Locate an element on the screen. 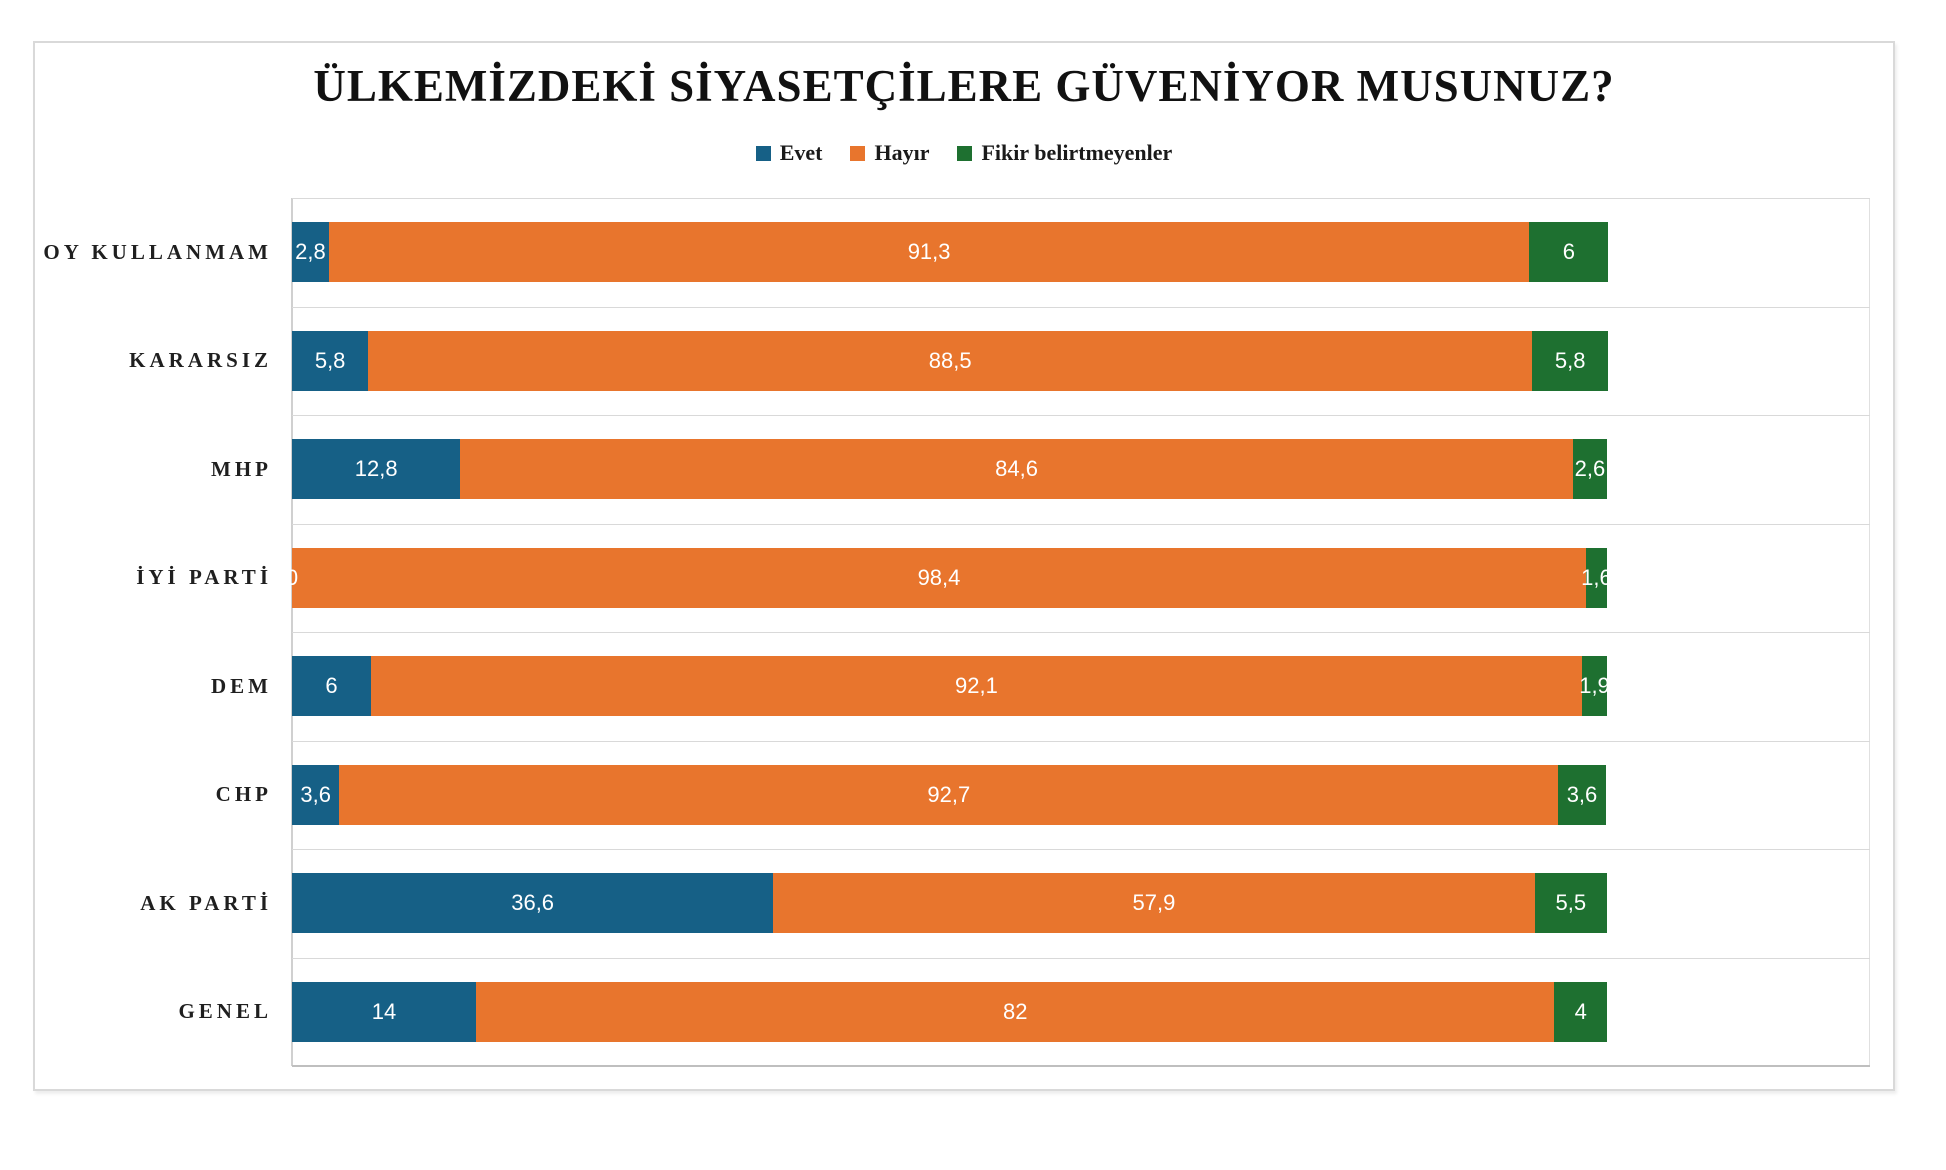 Image resolution: width=1946 pixels, height=1170 pixels. legend-swatch-fikir-icon is located at coordinates (965, 153).